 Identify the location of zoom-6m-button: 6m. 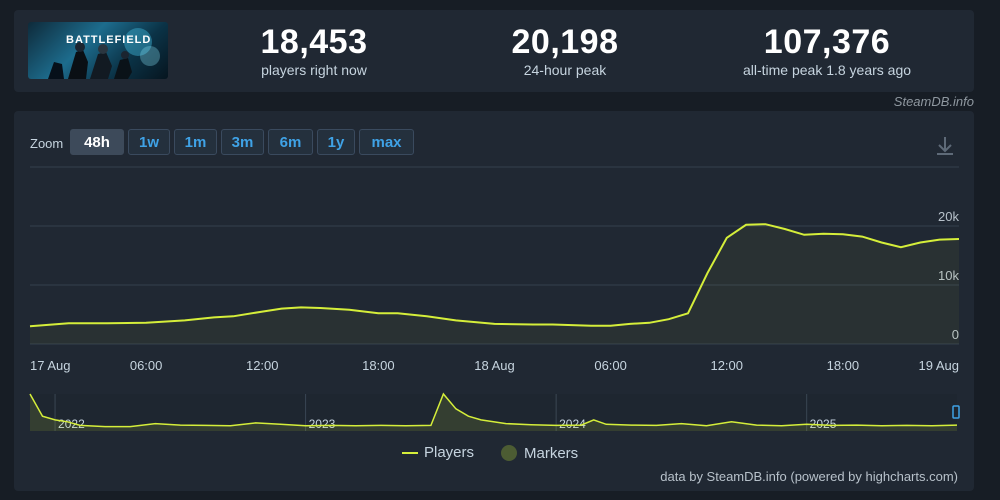
(290, 142).